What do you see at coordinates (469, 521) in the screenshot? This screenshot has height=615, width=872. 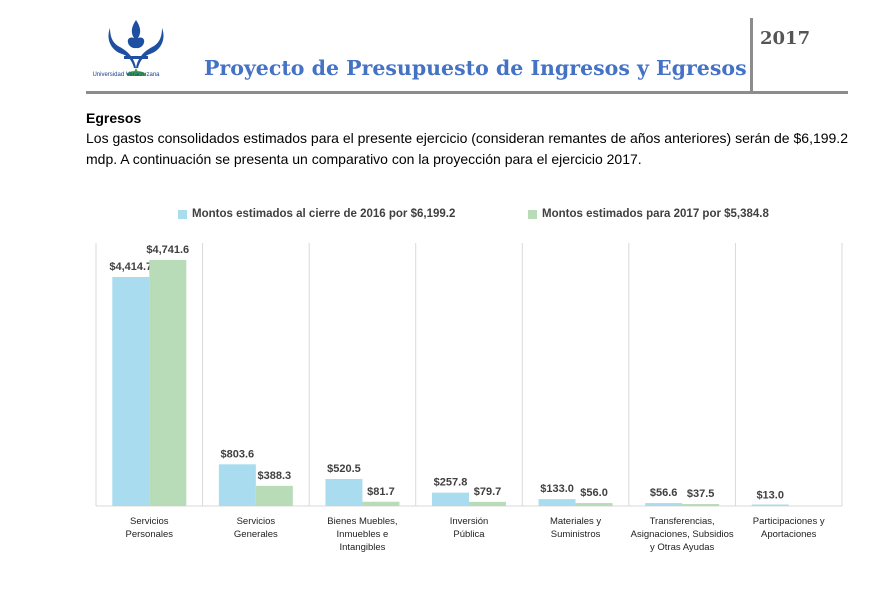 I see `category-label: Inversión` at bounding box center [469, 521].